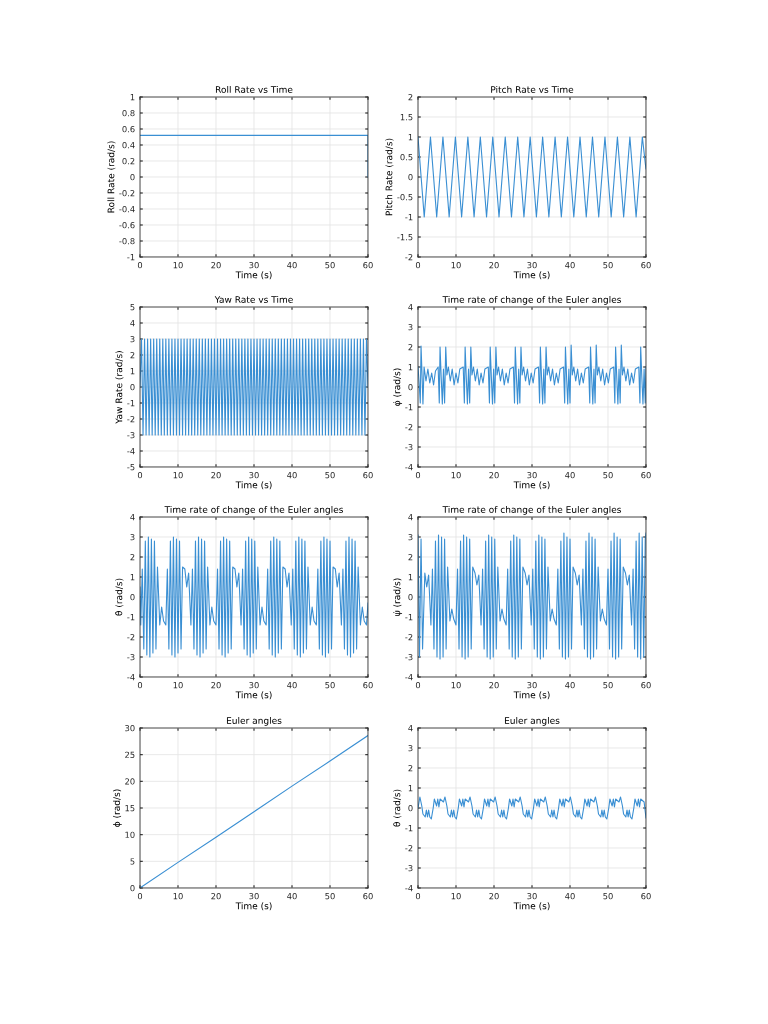  Describe the element at coordinates (130, 728) in the screenshot. I see `y-tick-label: 30` at that location.